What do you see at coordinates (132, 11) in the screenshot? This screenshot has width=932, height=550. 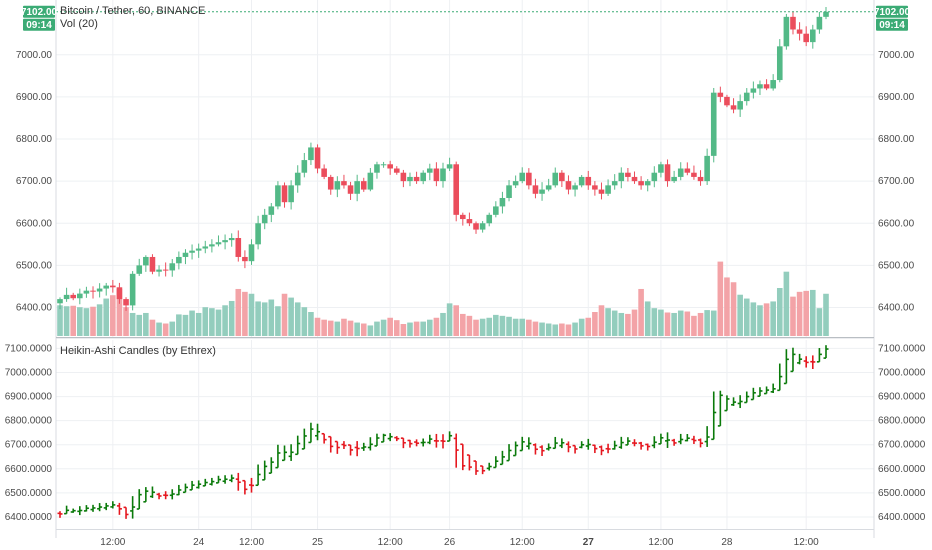 I see `symbol-title: Bitcoin / Tether, 60, BINANCE` at bounding box center [132, 11].